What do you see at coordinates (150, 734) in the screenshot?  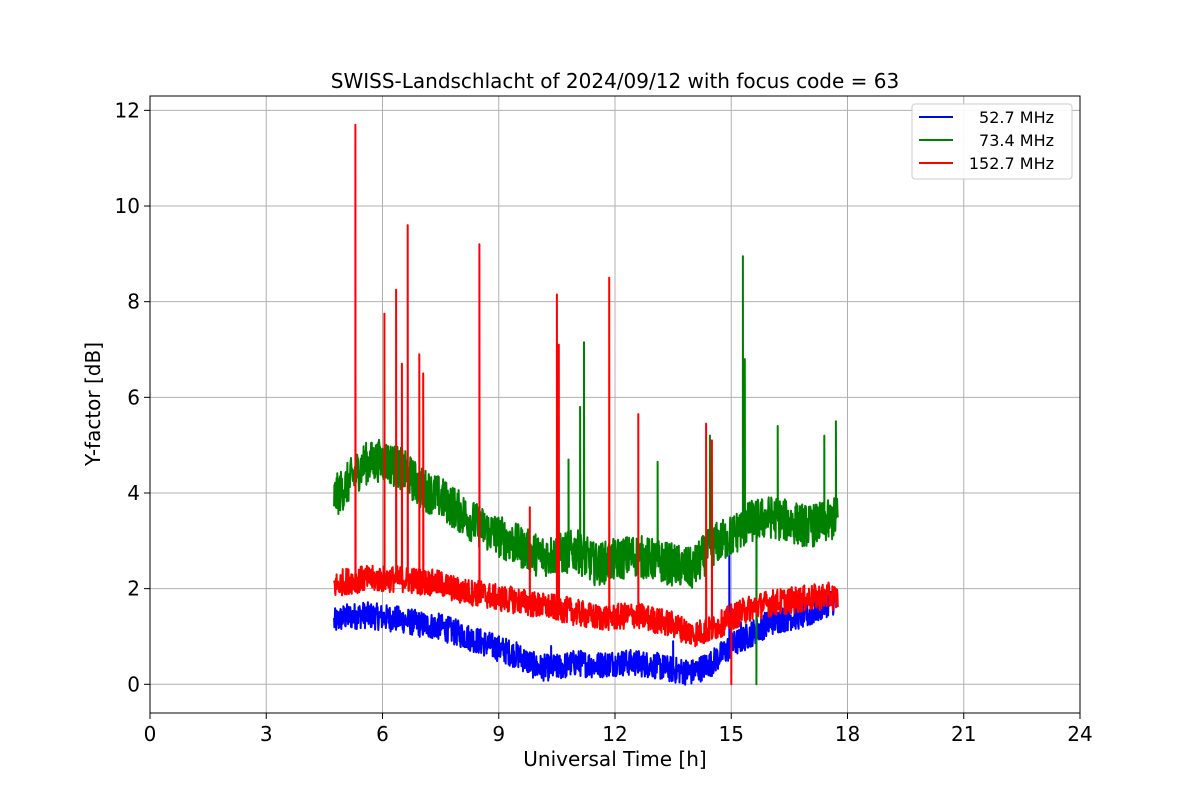 I see `x-tick-label: 0` at bounding box center [150, 734].